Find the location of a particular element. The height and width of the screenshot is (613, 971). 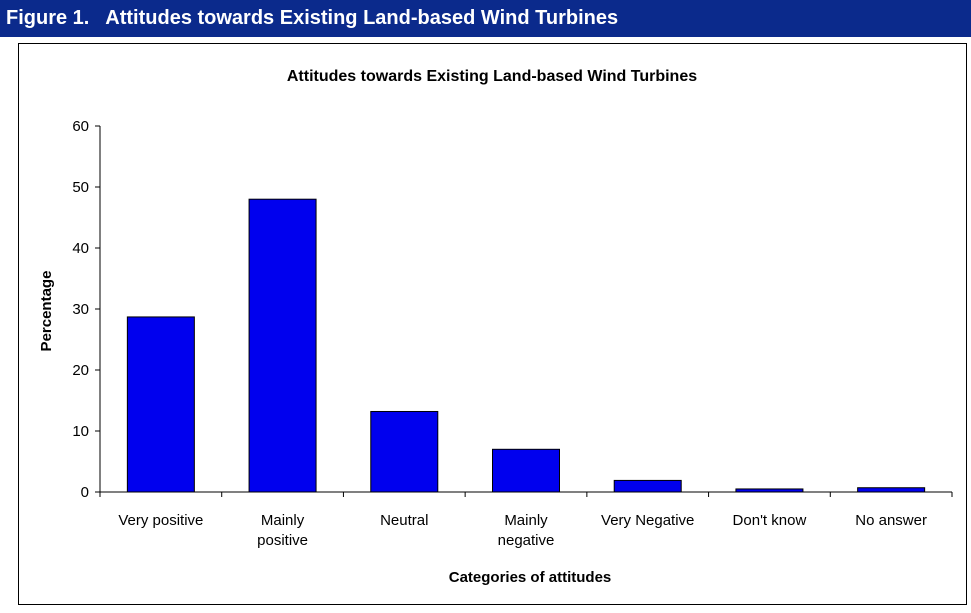

y-axis-title: Percentage is located at coordinates (46, 311).